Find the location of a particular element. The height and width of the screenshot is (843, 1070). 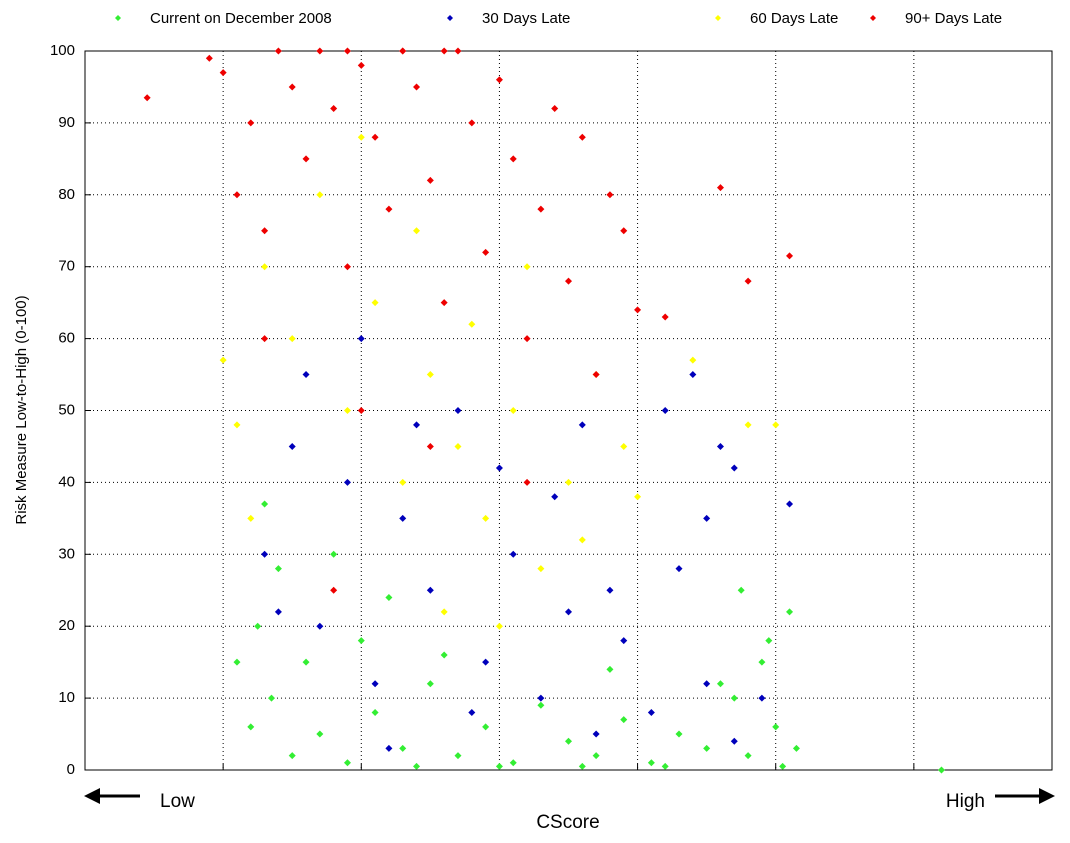

y-tick-label: 20 is located at coordinates (66, 625).